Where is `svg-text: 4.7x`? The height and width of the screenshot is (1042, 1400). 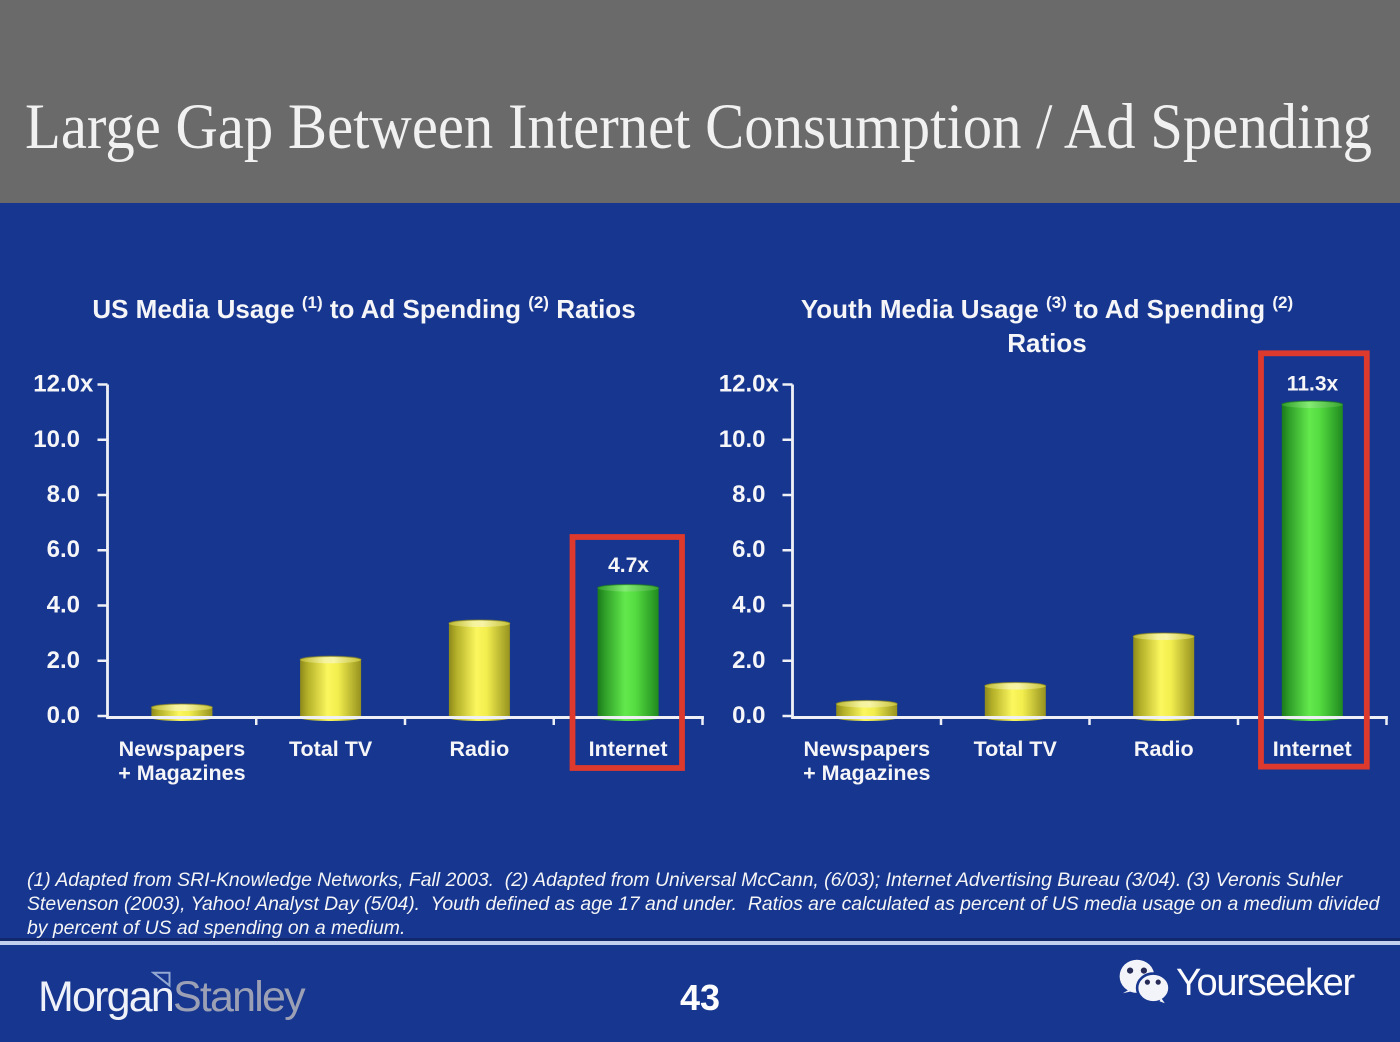
svg-text: 4.7x is located at coordinates (628, 565).